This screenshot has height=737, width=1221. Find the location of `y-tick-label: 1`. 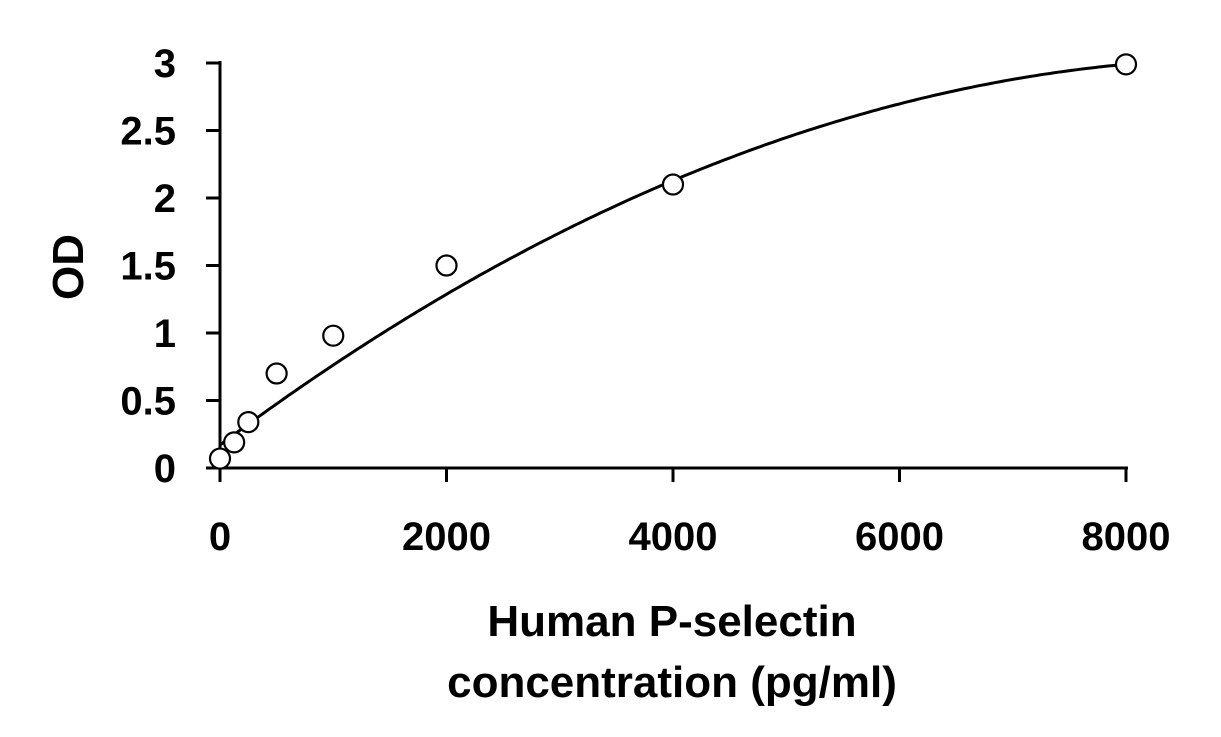

y-tick-label: 1 is located at coordinates (165, 334).